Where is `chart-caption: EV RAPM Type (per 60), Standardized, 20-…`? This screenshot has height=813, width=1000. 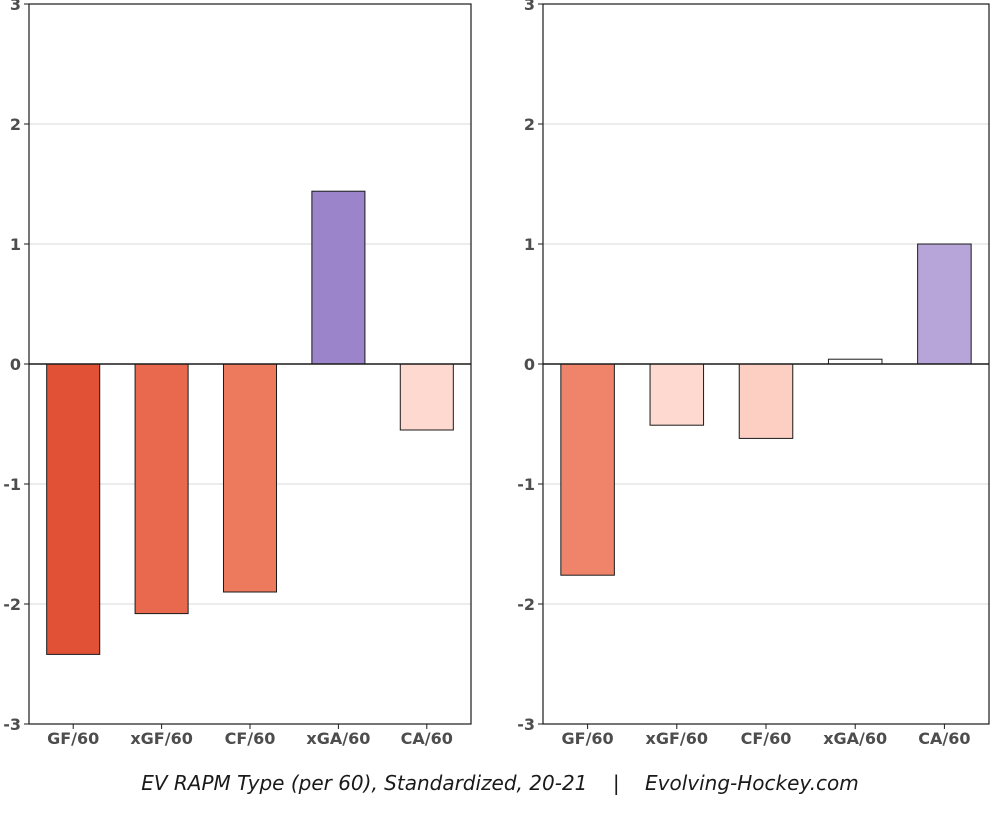 chart-caption: EV RAPM Type (per 60), Standardized, 20-… is located at coordinates (500, 783).